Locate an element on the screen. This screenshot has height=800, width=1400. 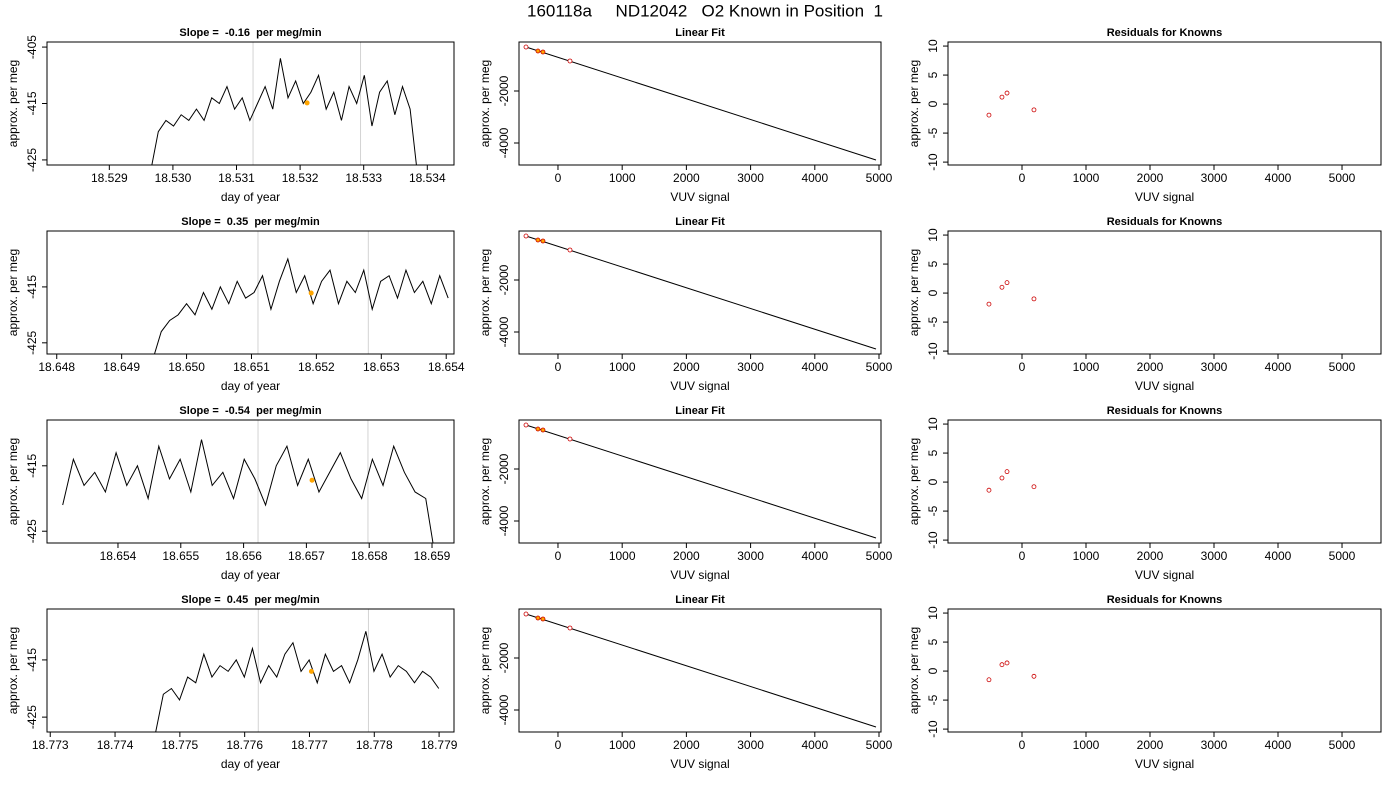
x-tick-label: 18.654 is located at coordinates (446, 367).